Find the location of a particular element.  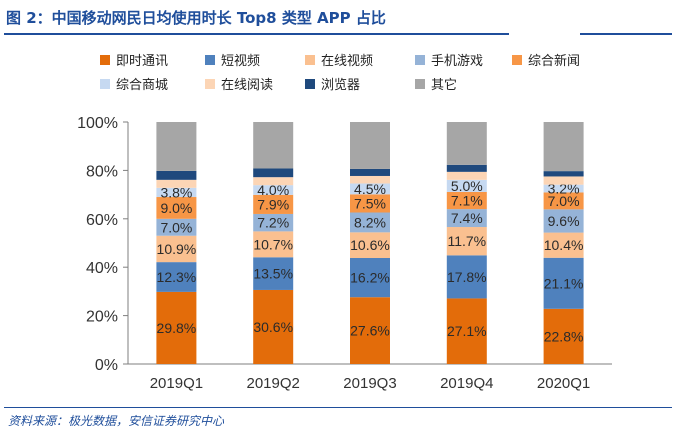

data-label: 7.5% is located at coordinates (370, 203).